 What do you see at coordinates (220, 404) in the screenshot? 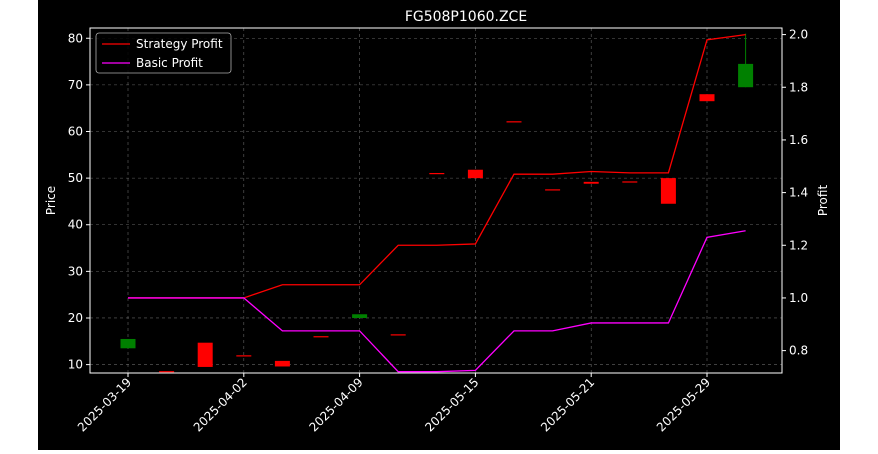
I see `x-tick-label: 2025-04-02` at bounding box center [220, 404].